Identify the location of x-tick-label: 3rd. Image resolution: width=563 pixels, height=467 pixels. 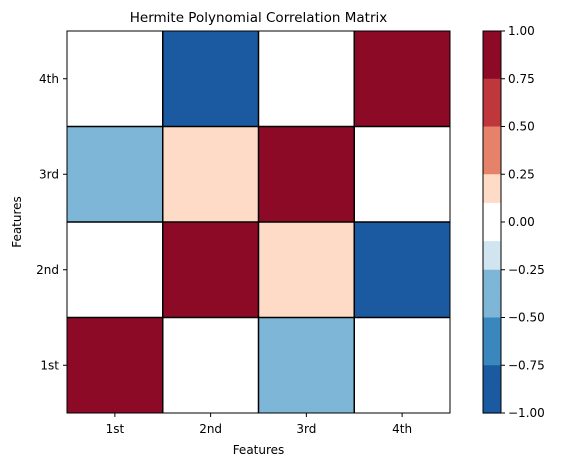
(306, 429).